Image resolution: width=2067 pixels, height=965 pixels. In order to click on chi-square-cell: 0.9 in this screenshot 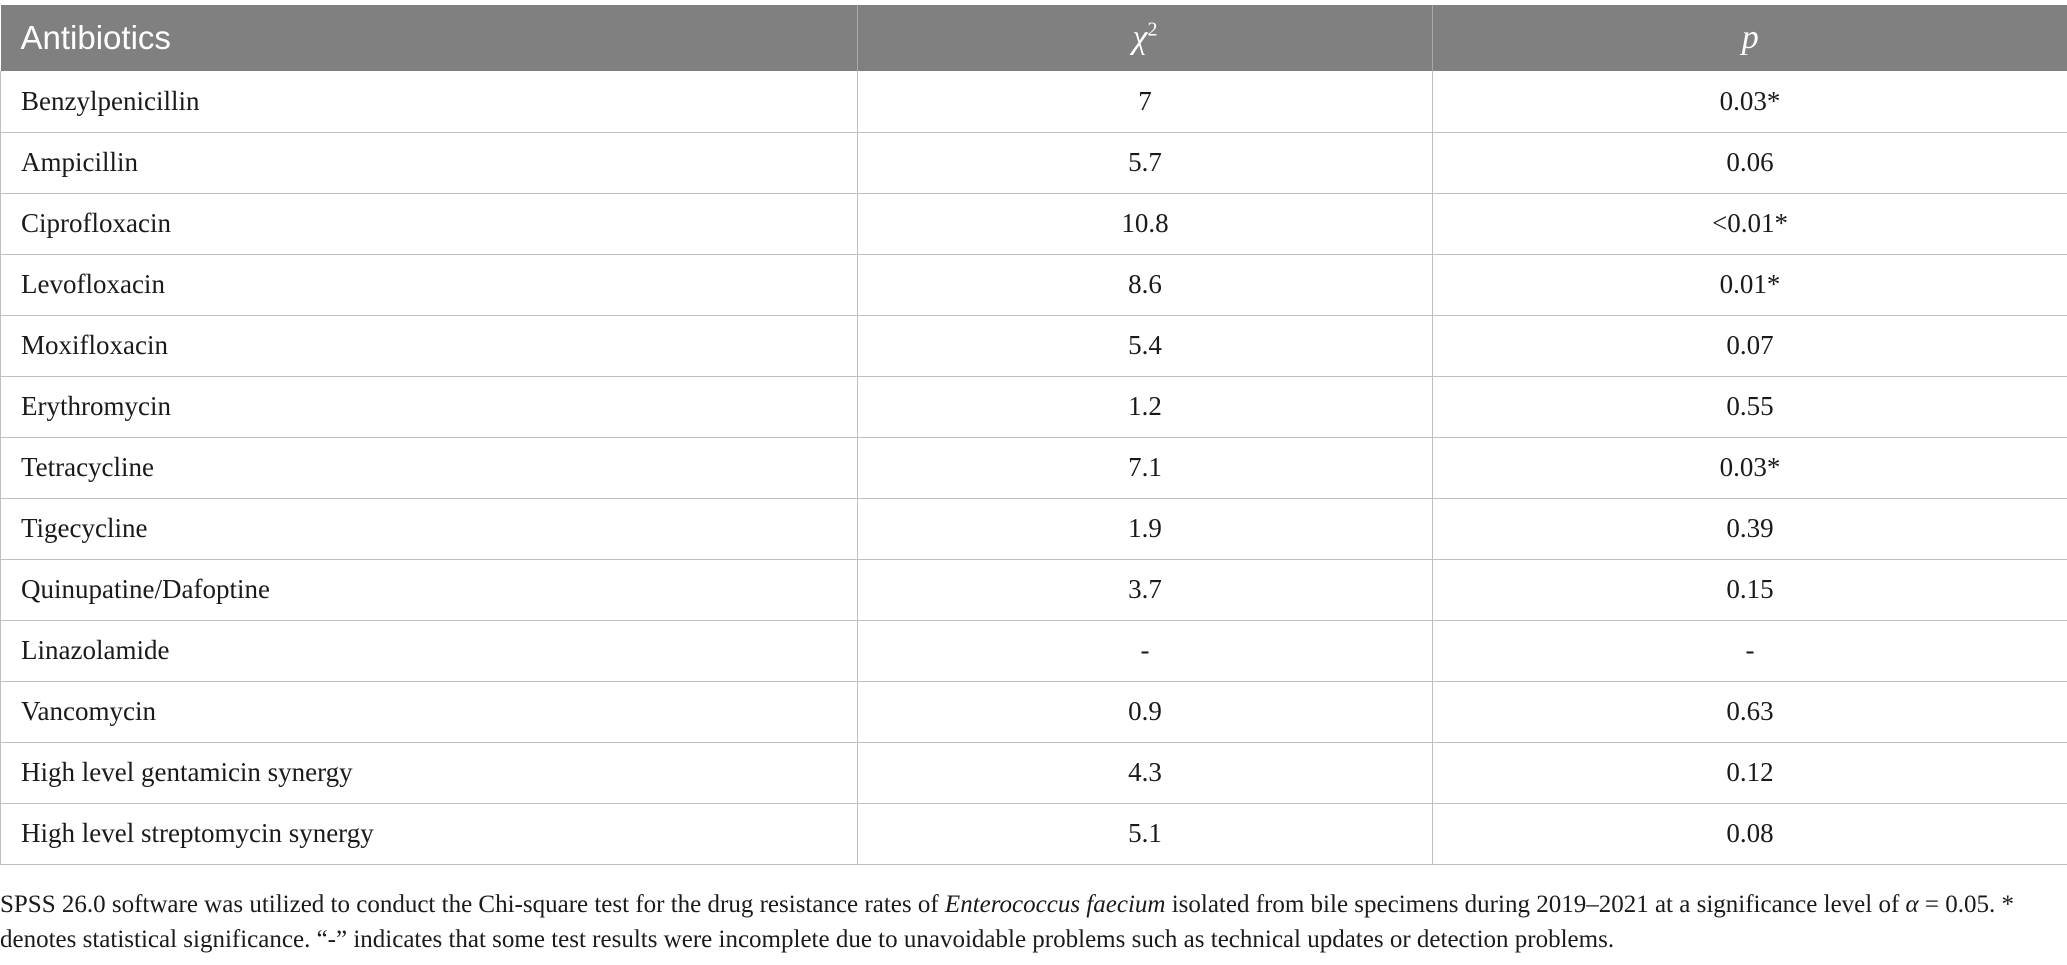, I will do `click(1145, 712)`.